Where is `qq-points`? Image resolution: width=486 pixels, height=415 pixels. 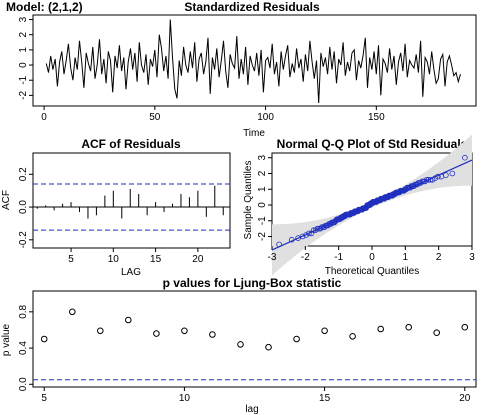
qq-points is located at coordinates (372, 201).